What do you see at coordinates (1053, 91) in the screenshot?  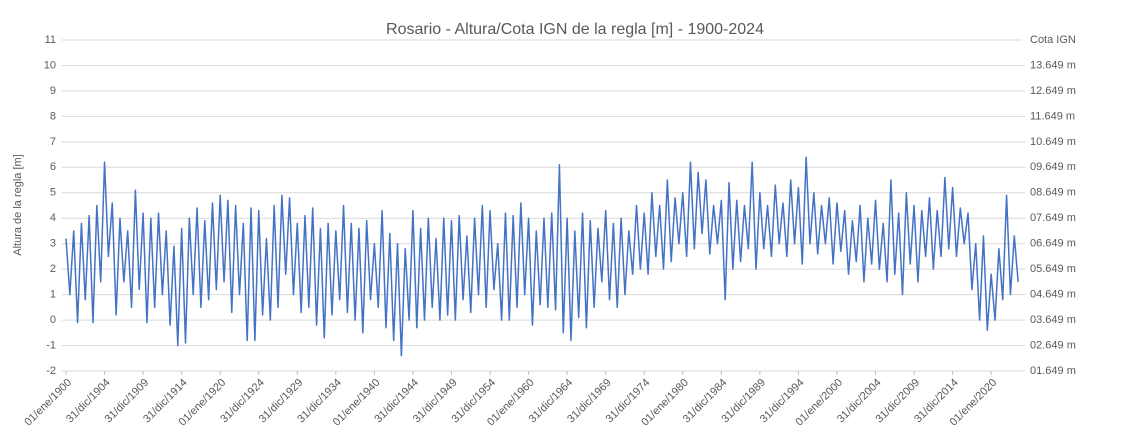 I see `y2-tick-label: 12.649 m` at bounding box center [1053, 91].